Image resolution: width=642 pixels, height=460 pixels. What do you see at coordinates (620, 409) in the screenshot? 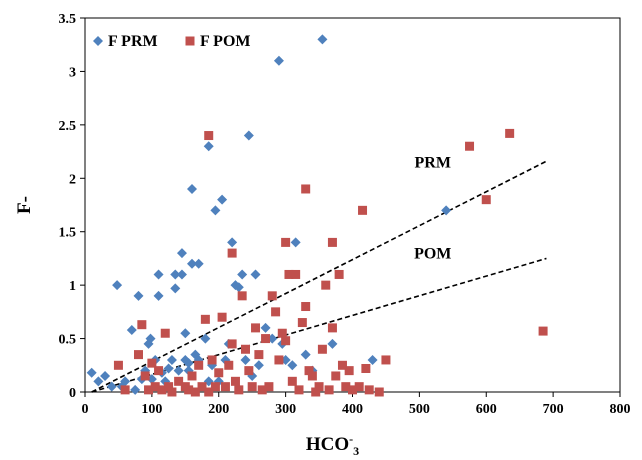
I see `x-tick-label: 800` at bounding box center [620, 409].